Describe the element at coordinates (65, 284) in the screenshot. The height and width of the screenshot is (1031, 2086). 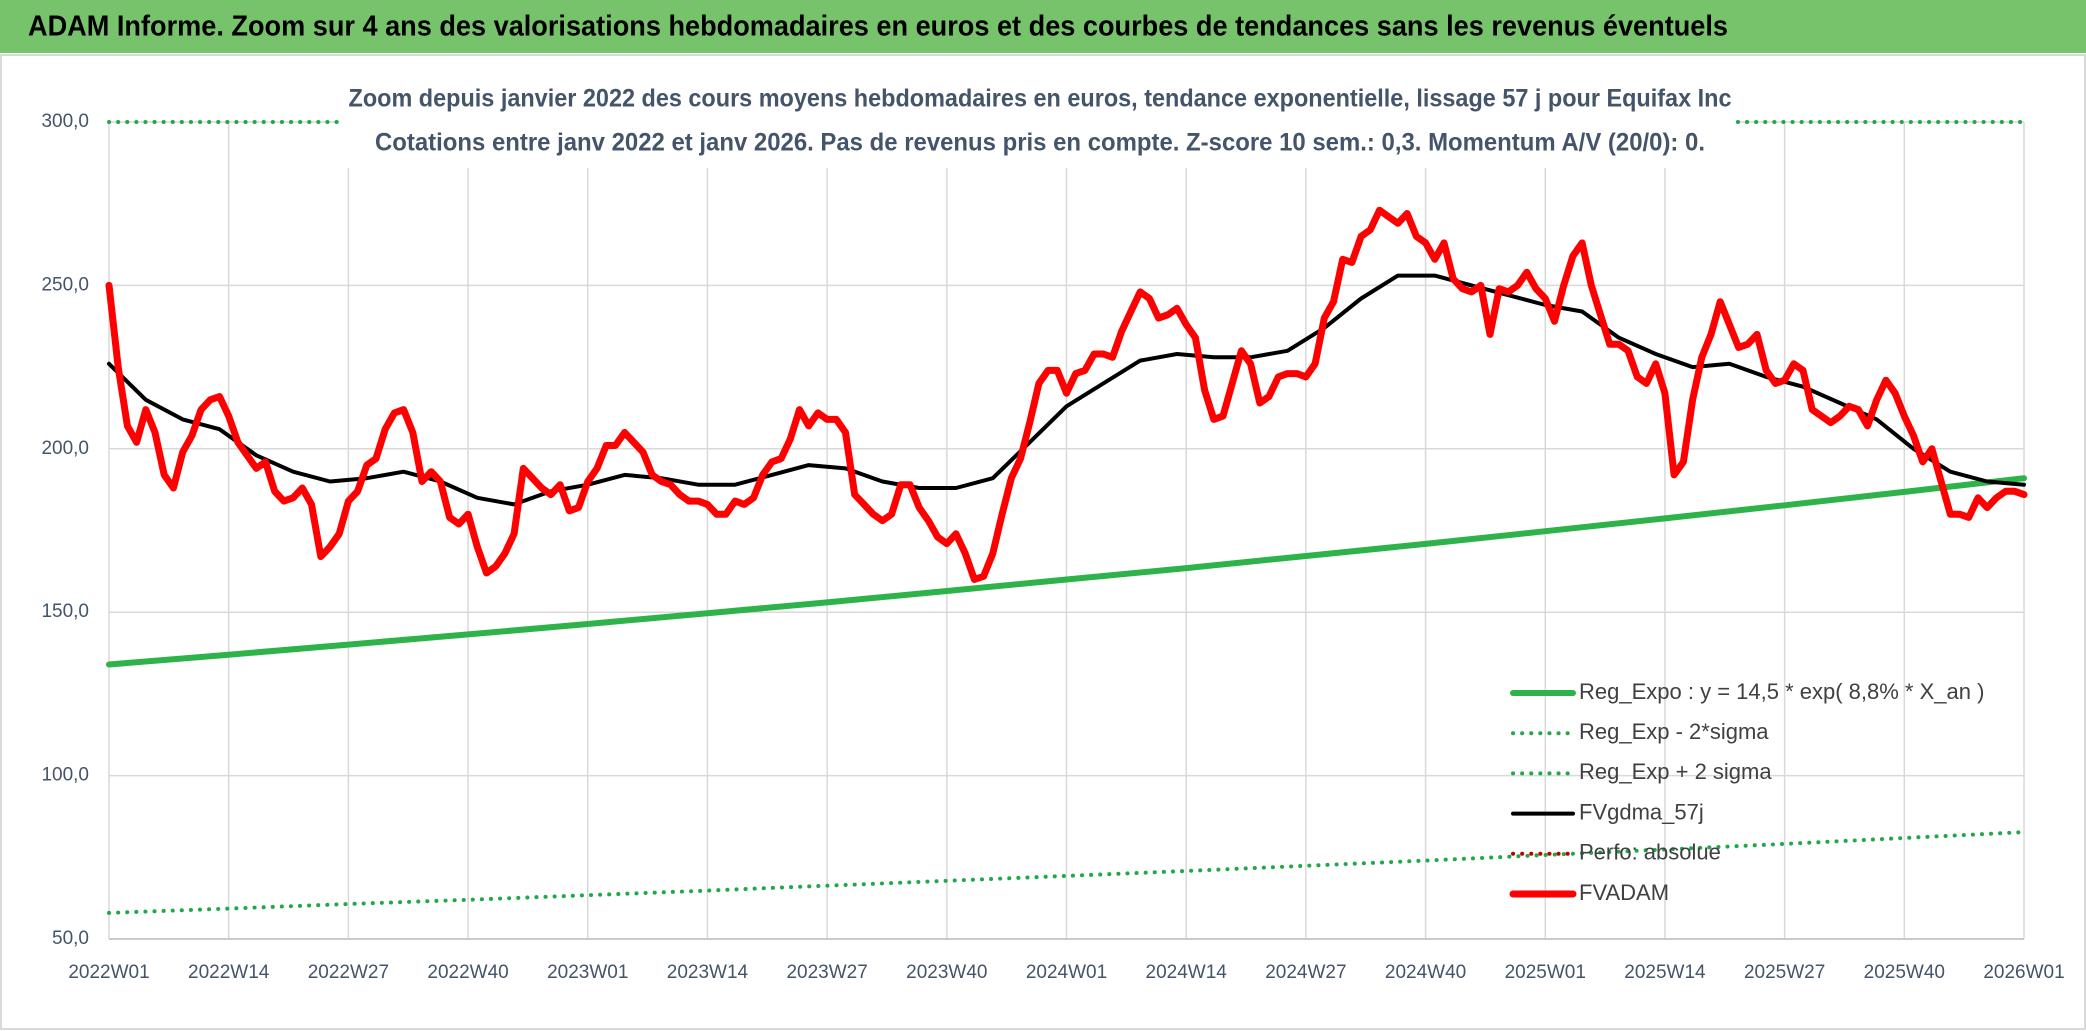
I see `y-tick-label: 250,0` at that location.